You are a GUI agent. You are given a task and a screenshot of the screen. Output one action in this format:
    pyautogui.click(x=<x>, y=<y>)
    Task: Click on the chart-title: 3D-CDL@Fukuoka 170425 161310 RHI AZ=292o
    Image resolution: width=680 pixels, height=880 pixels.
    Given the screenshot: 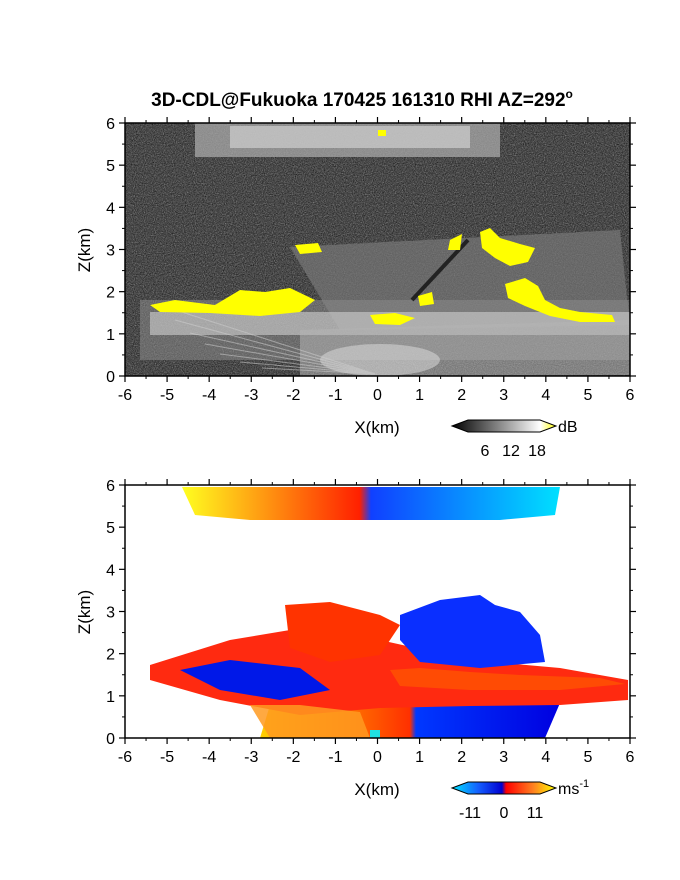 What is the action you would take?
    pyautogui.click(x=362, y=99)
    